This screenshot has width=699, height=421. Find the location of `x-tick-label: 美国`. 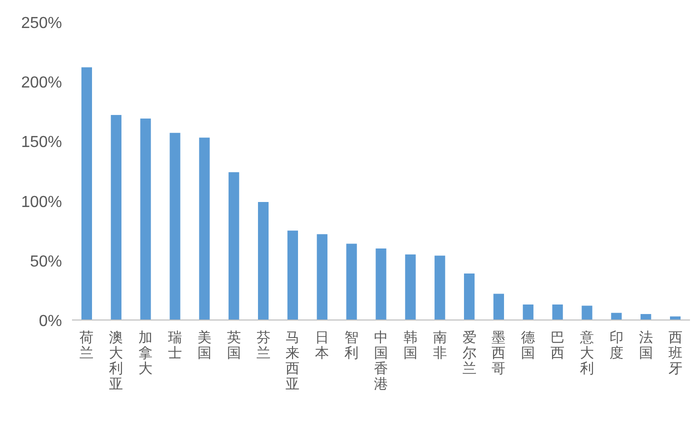

x-tick-label: 美国 is located at coordinates (204, 344).